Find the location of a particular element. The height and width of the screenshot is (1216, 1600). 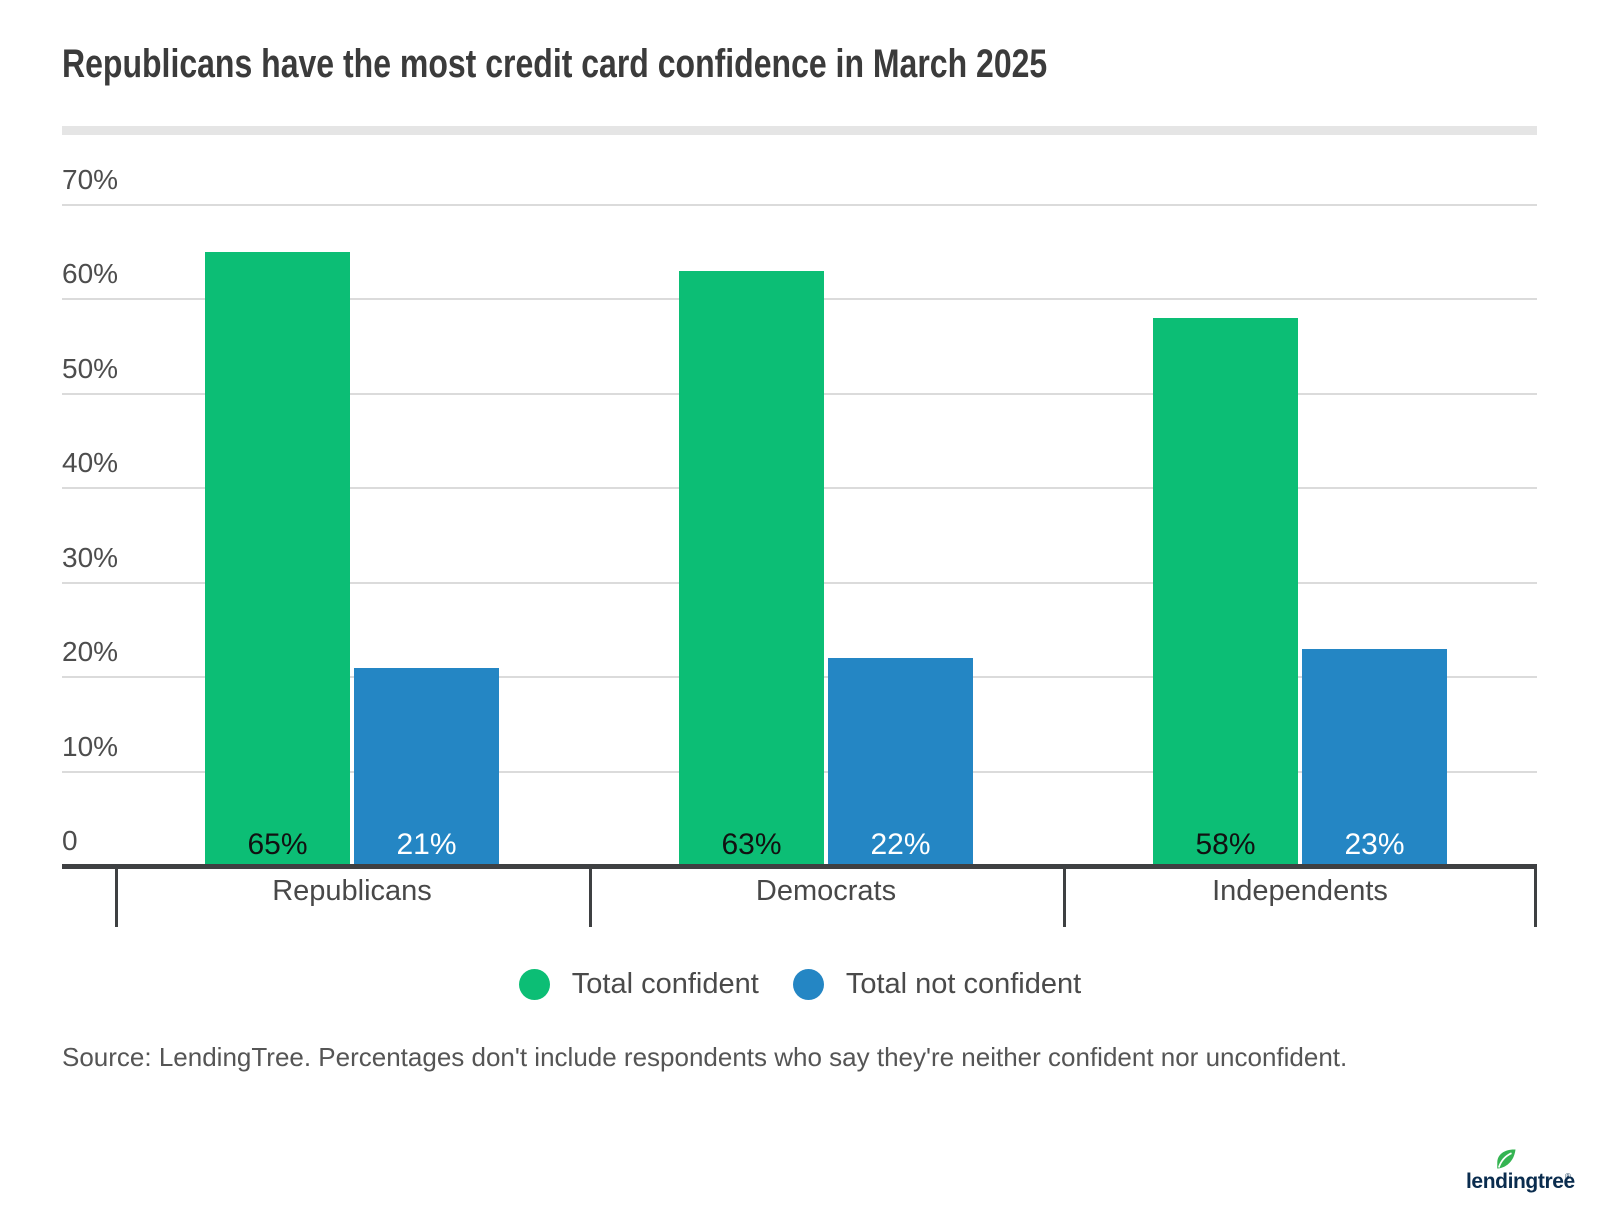

bar-total-confident-independents: 58% is located at coordinates (1225, 592).